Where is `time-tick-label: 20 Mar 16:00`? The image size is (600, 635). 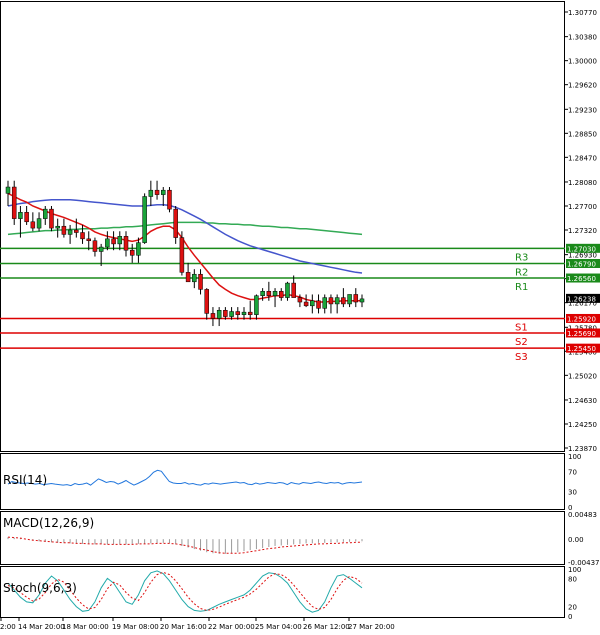 time-tick-label: 20 Mar 16:00 is located at coordinates (183, 627).